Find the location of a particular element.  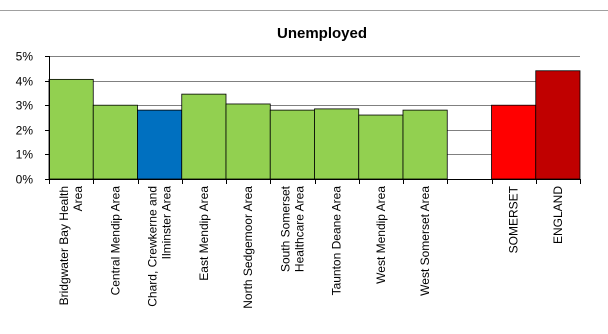

x-tick-label: ENGLAND is located at coordinates (558, 215).